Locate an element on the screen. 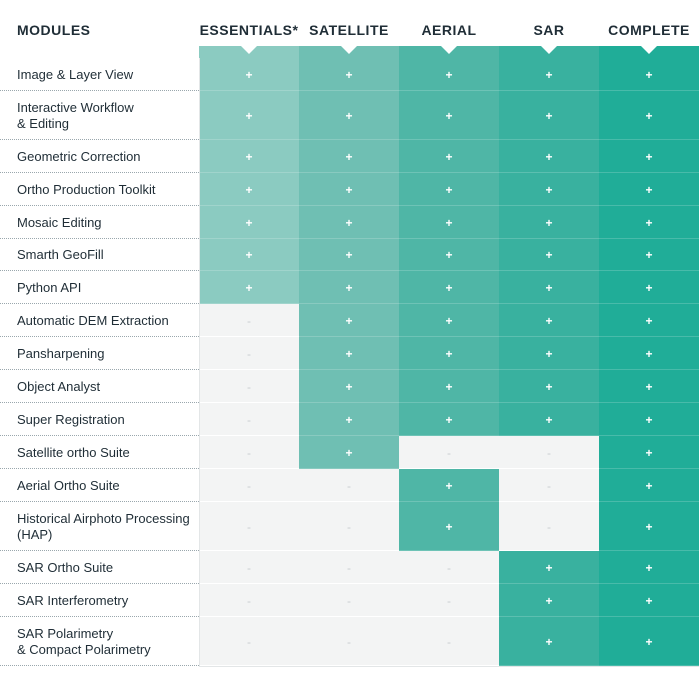  module-label: Object Analyst is located at coordinates (59, 386).